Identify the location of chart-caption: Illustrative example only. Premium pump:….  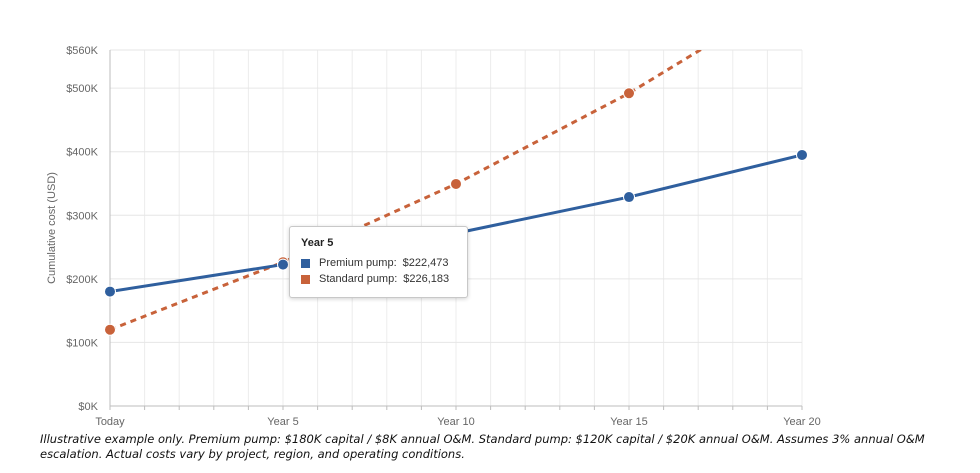
(500, 447).